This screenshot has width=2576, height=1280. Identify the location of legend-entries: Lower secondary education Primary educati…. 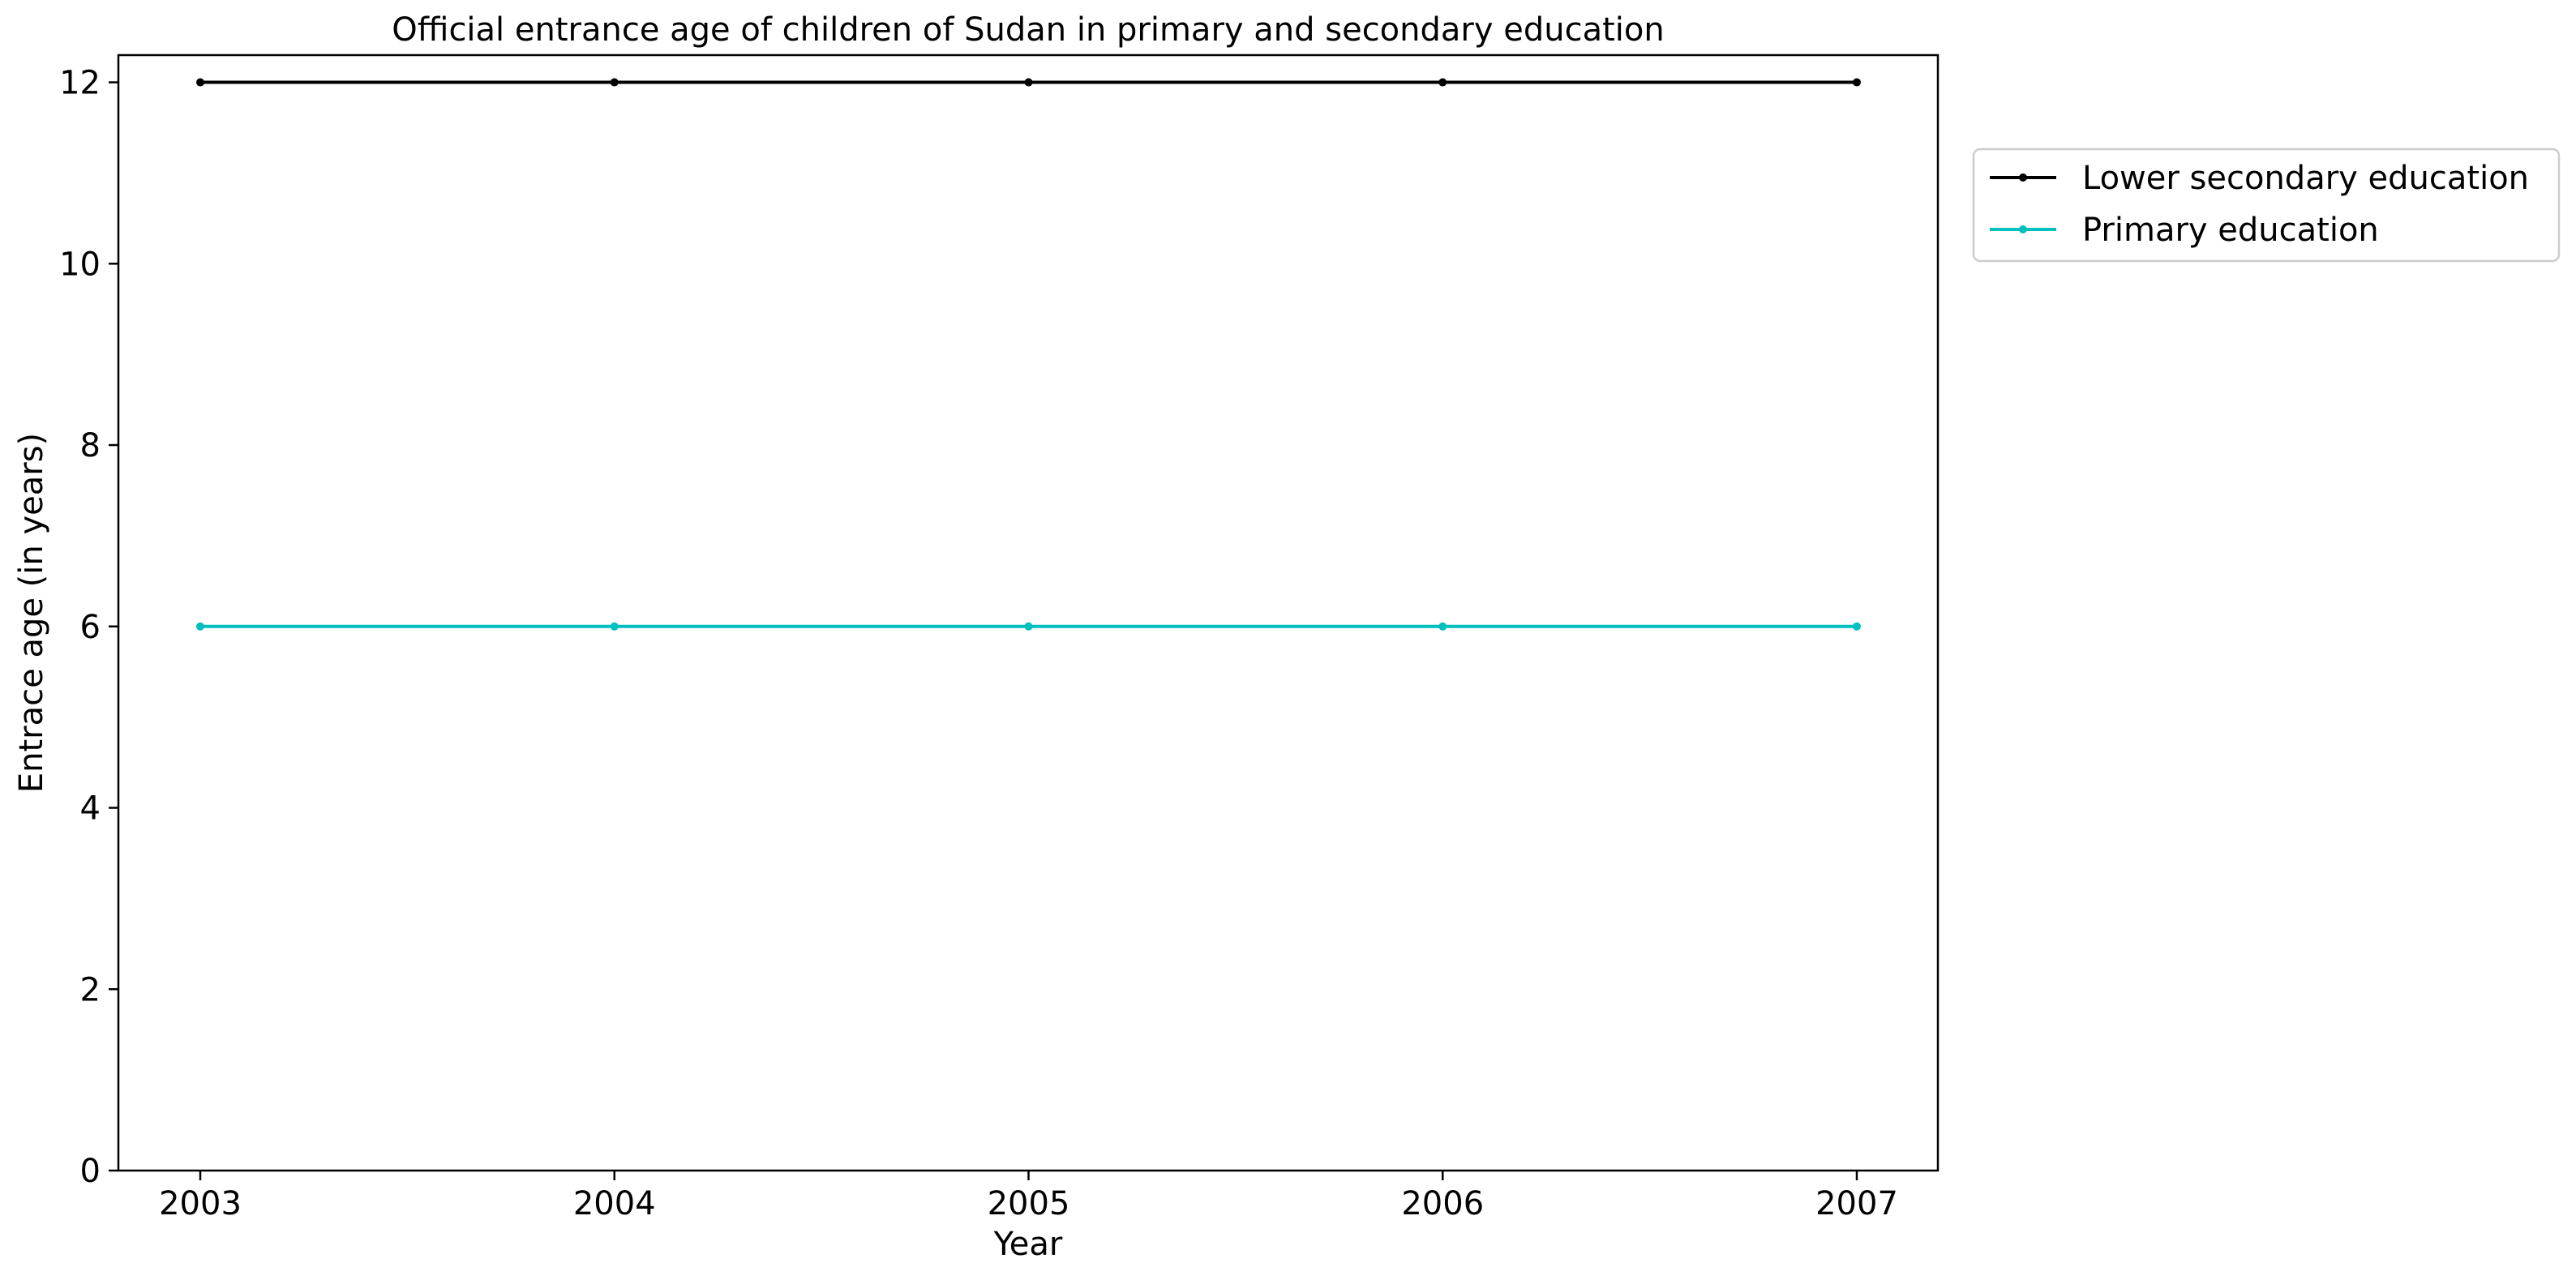
(2259, 205).